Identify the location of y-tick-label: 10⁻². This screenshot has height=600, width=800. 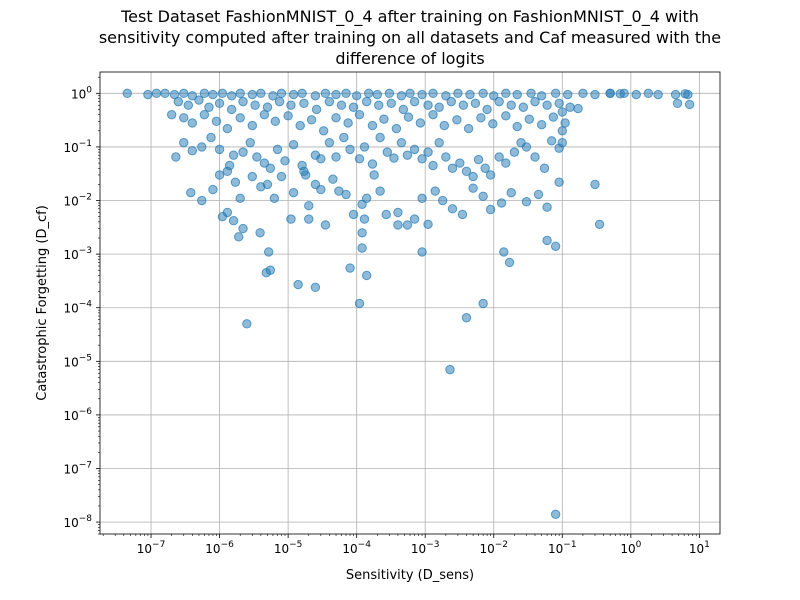
(77, 201).